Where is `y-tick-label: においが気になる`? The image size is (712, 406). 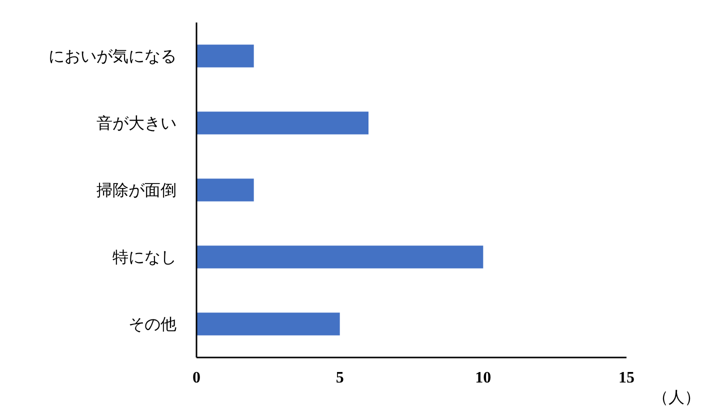 y-tick-label: においが気になる is located at coordinates (112, 56).